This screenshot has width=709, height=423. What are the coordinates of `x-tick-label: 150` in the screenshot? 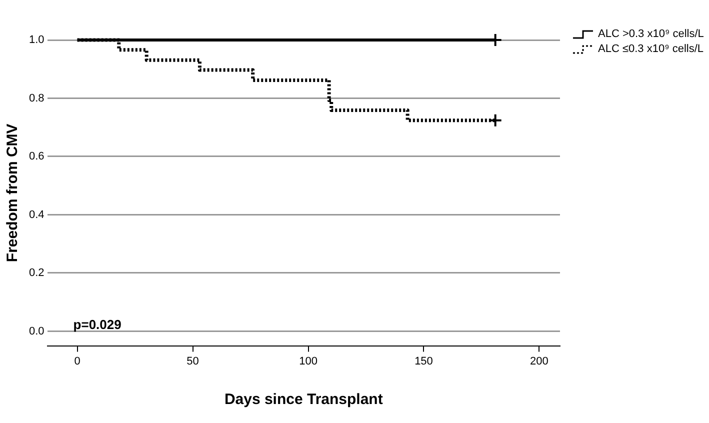 It's located at (423, 361).